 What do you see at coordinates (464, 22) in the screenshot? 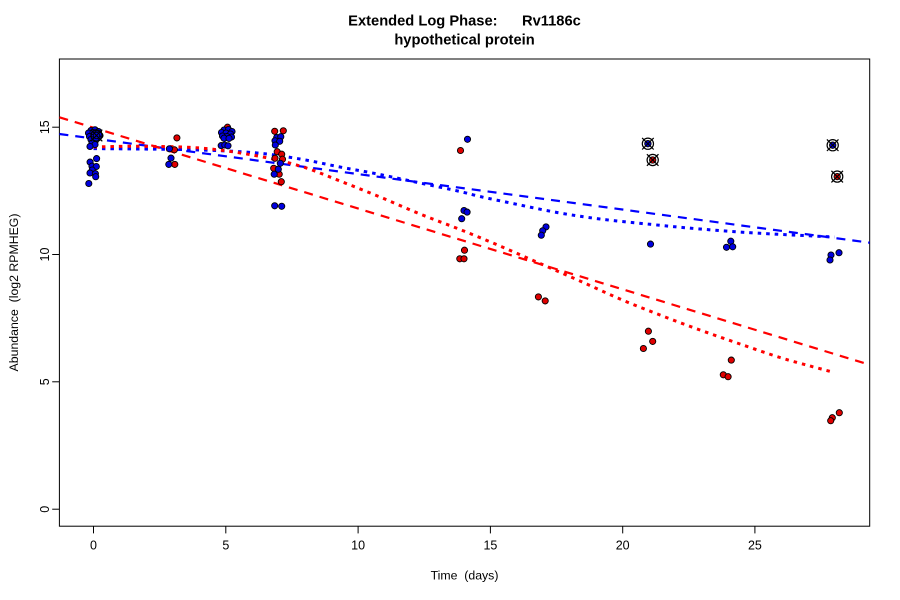
I see `svg-text:Extended Log Phase: Rv118: Extended Log Phase: Rv1186c` at bounding box center [464, 22].